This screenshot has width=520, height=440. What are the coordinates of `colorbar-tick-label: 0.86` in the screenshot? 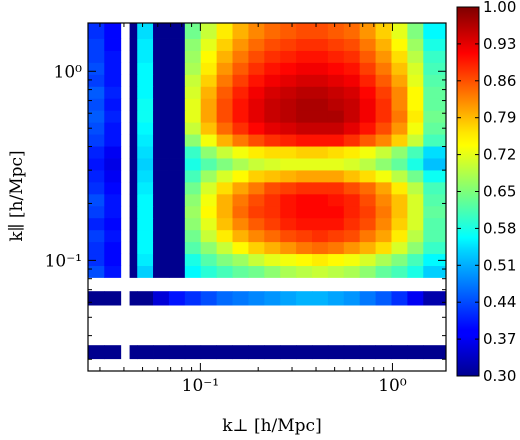 It's located at (499, 81).